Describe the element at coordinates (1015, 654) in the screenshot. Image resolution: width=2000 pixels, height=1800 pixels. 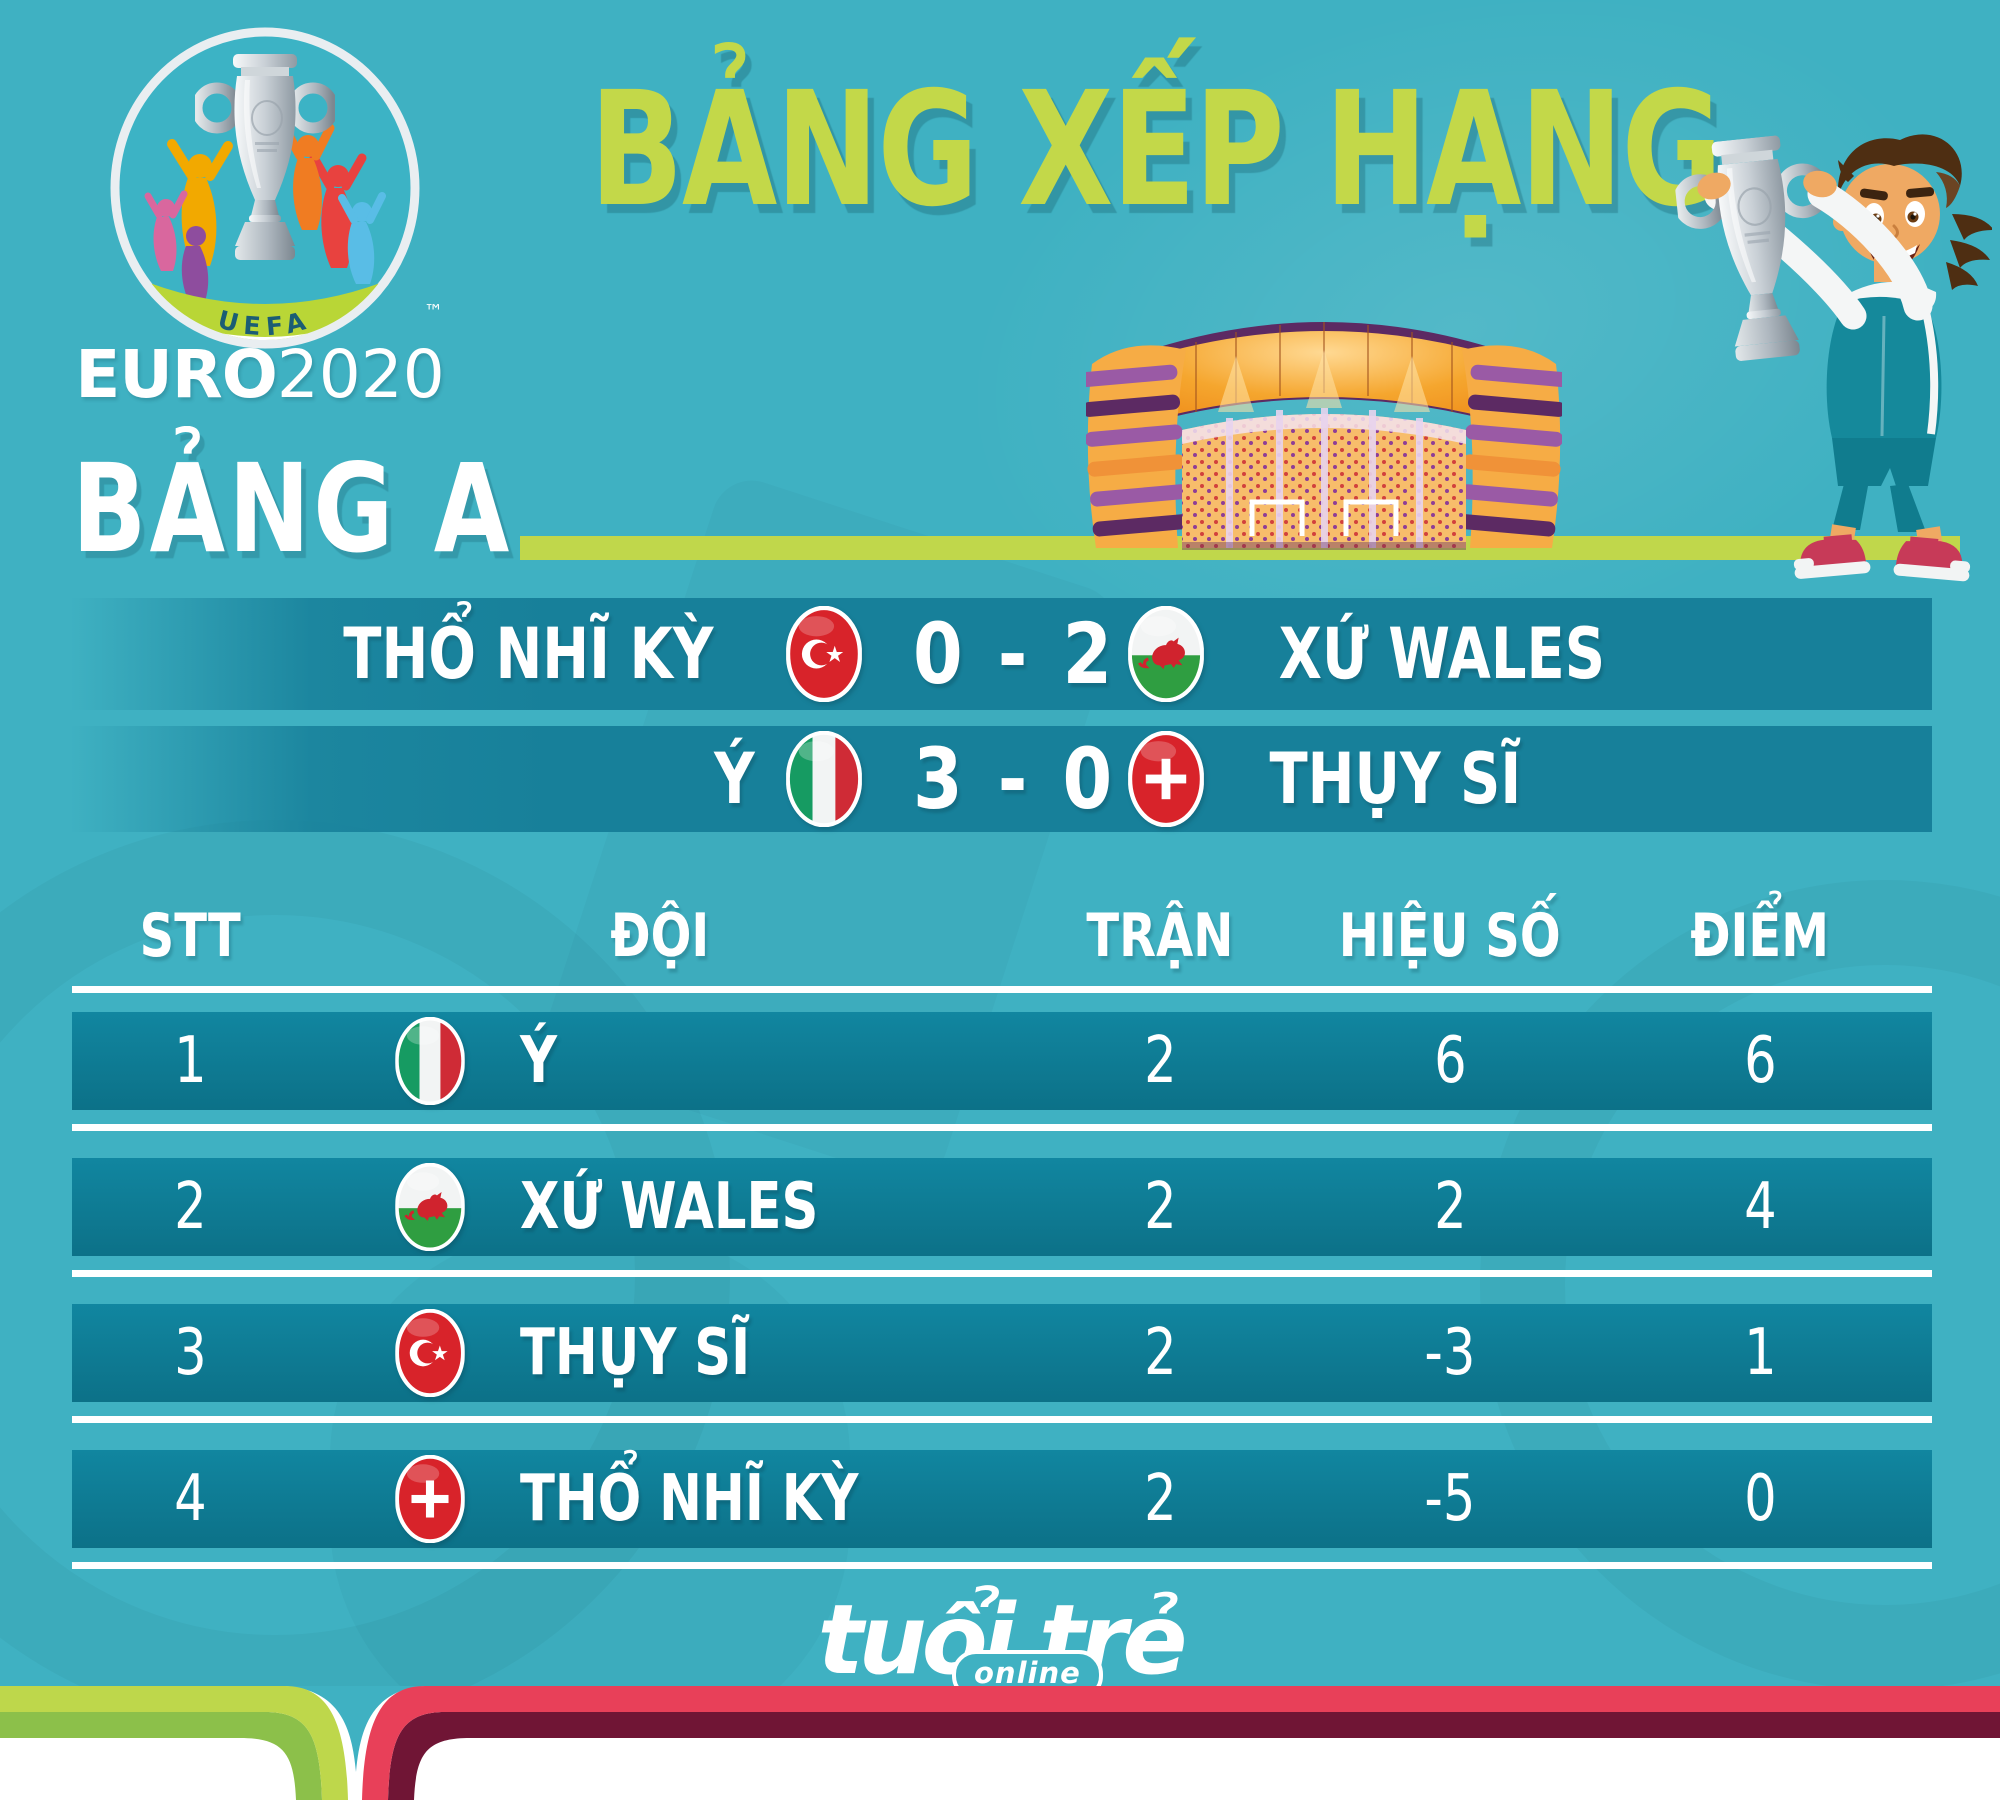
I see `match-score: 0 - 2` at that location.